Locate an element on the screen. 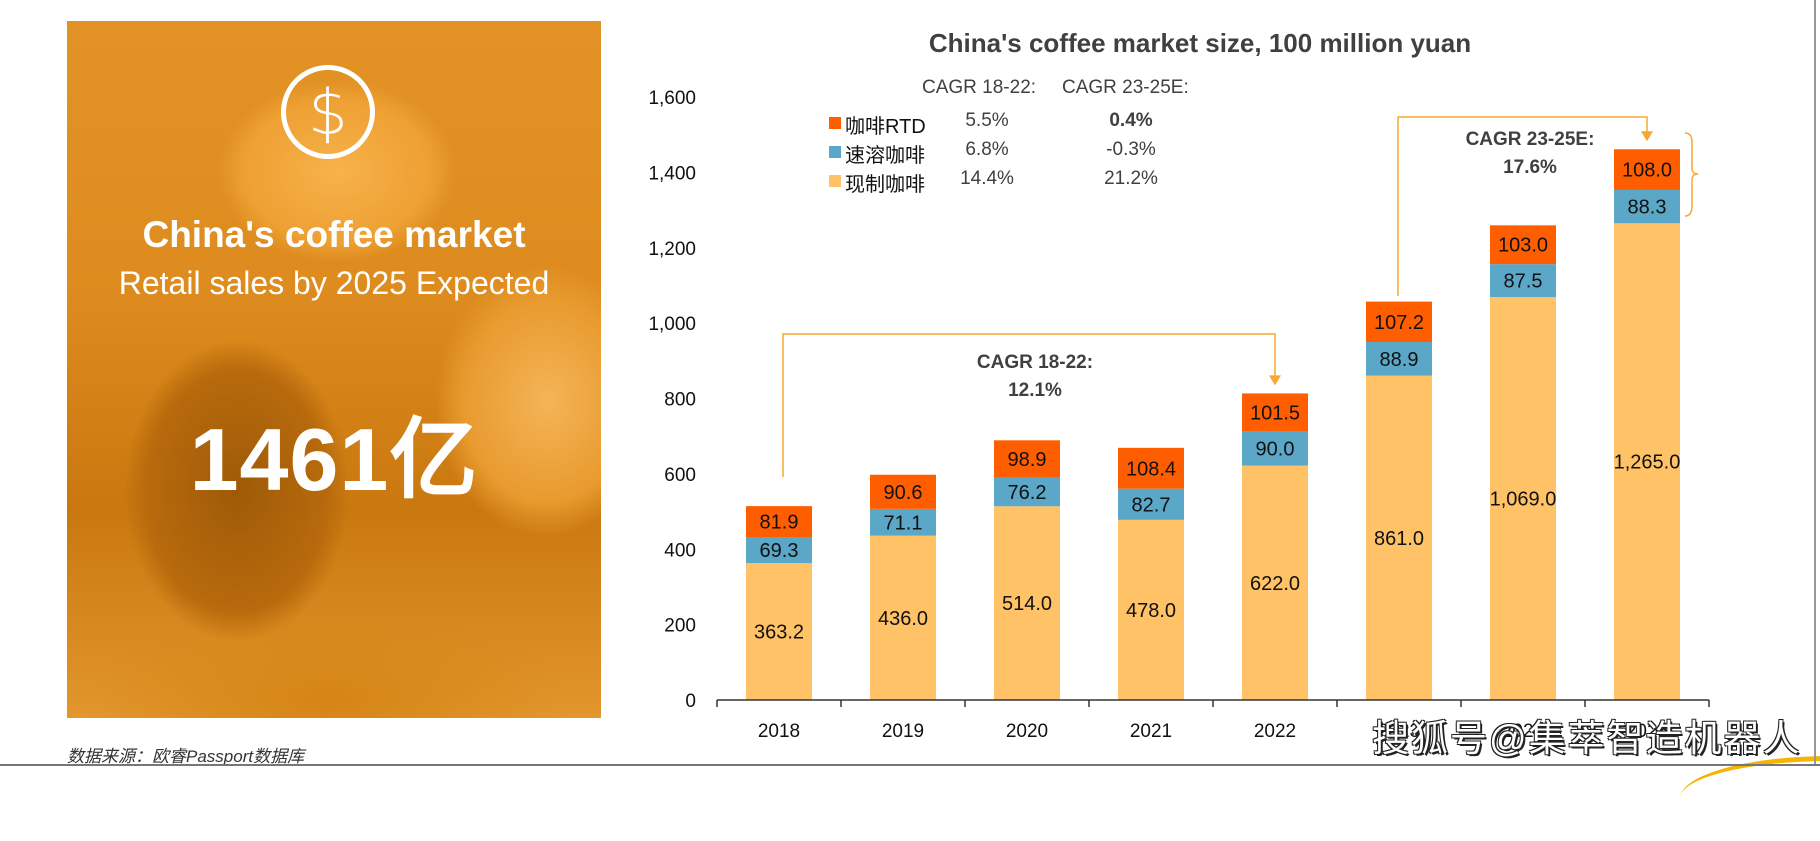 The width and height of the screenshot is (1820, 841). brace-icon is located at coordinates (1691, 174).